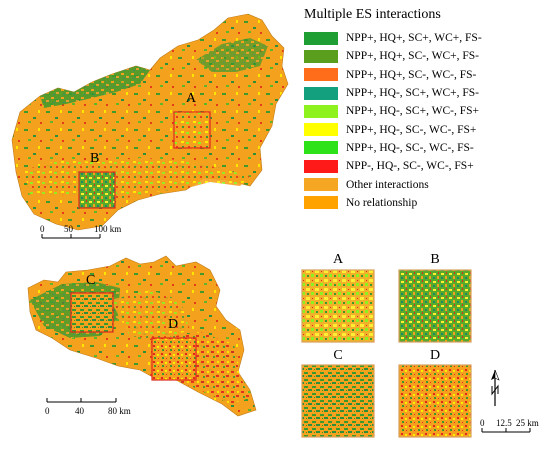 This screenshot has height=450, width=550. I want to click on bottom-map-label-d: D, so click(173, 324).